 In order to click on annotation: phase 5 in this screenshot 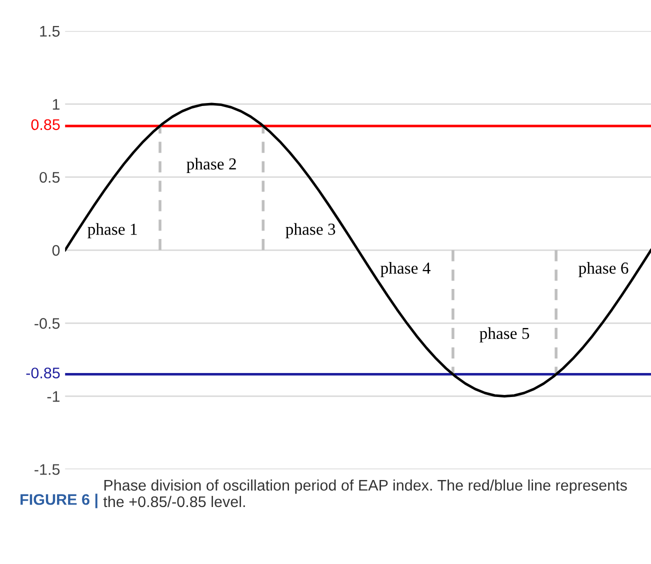, I will do `click(505, 334)`.